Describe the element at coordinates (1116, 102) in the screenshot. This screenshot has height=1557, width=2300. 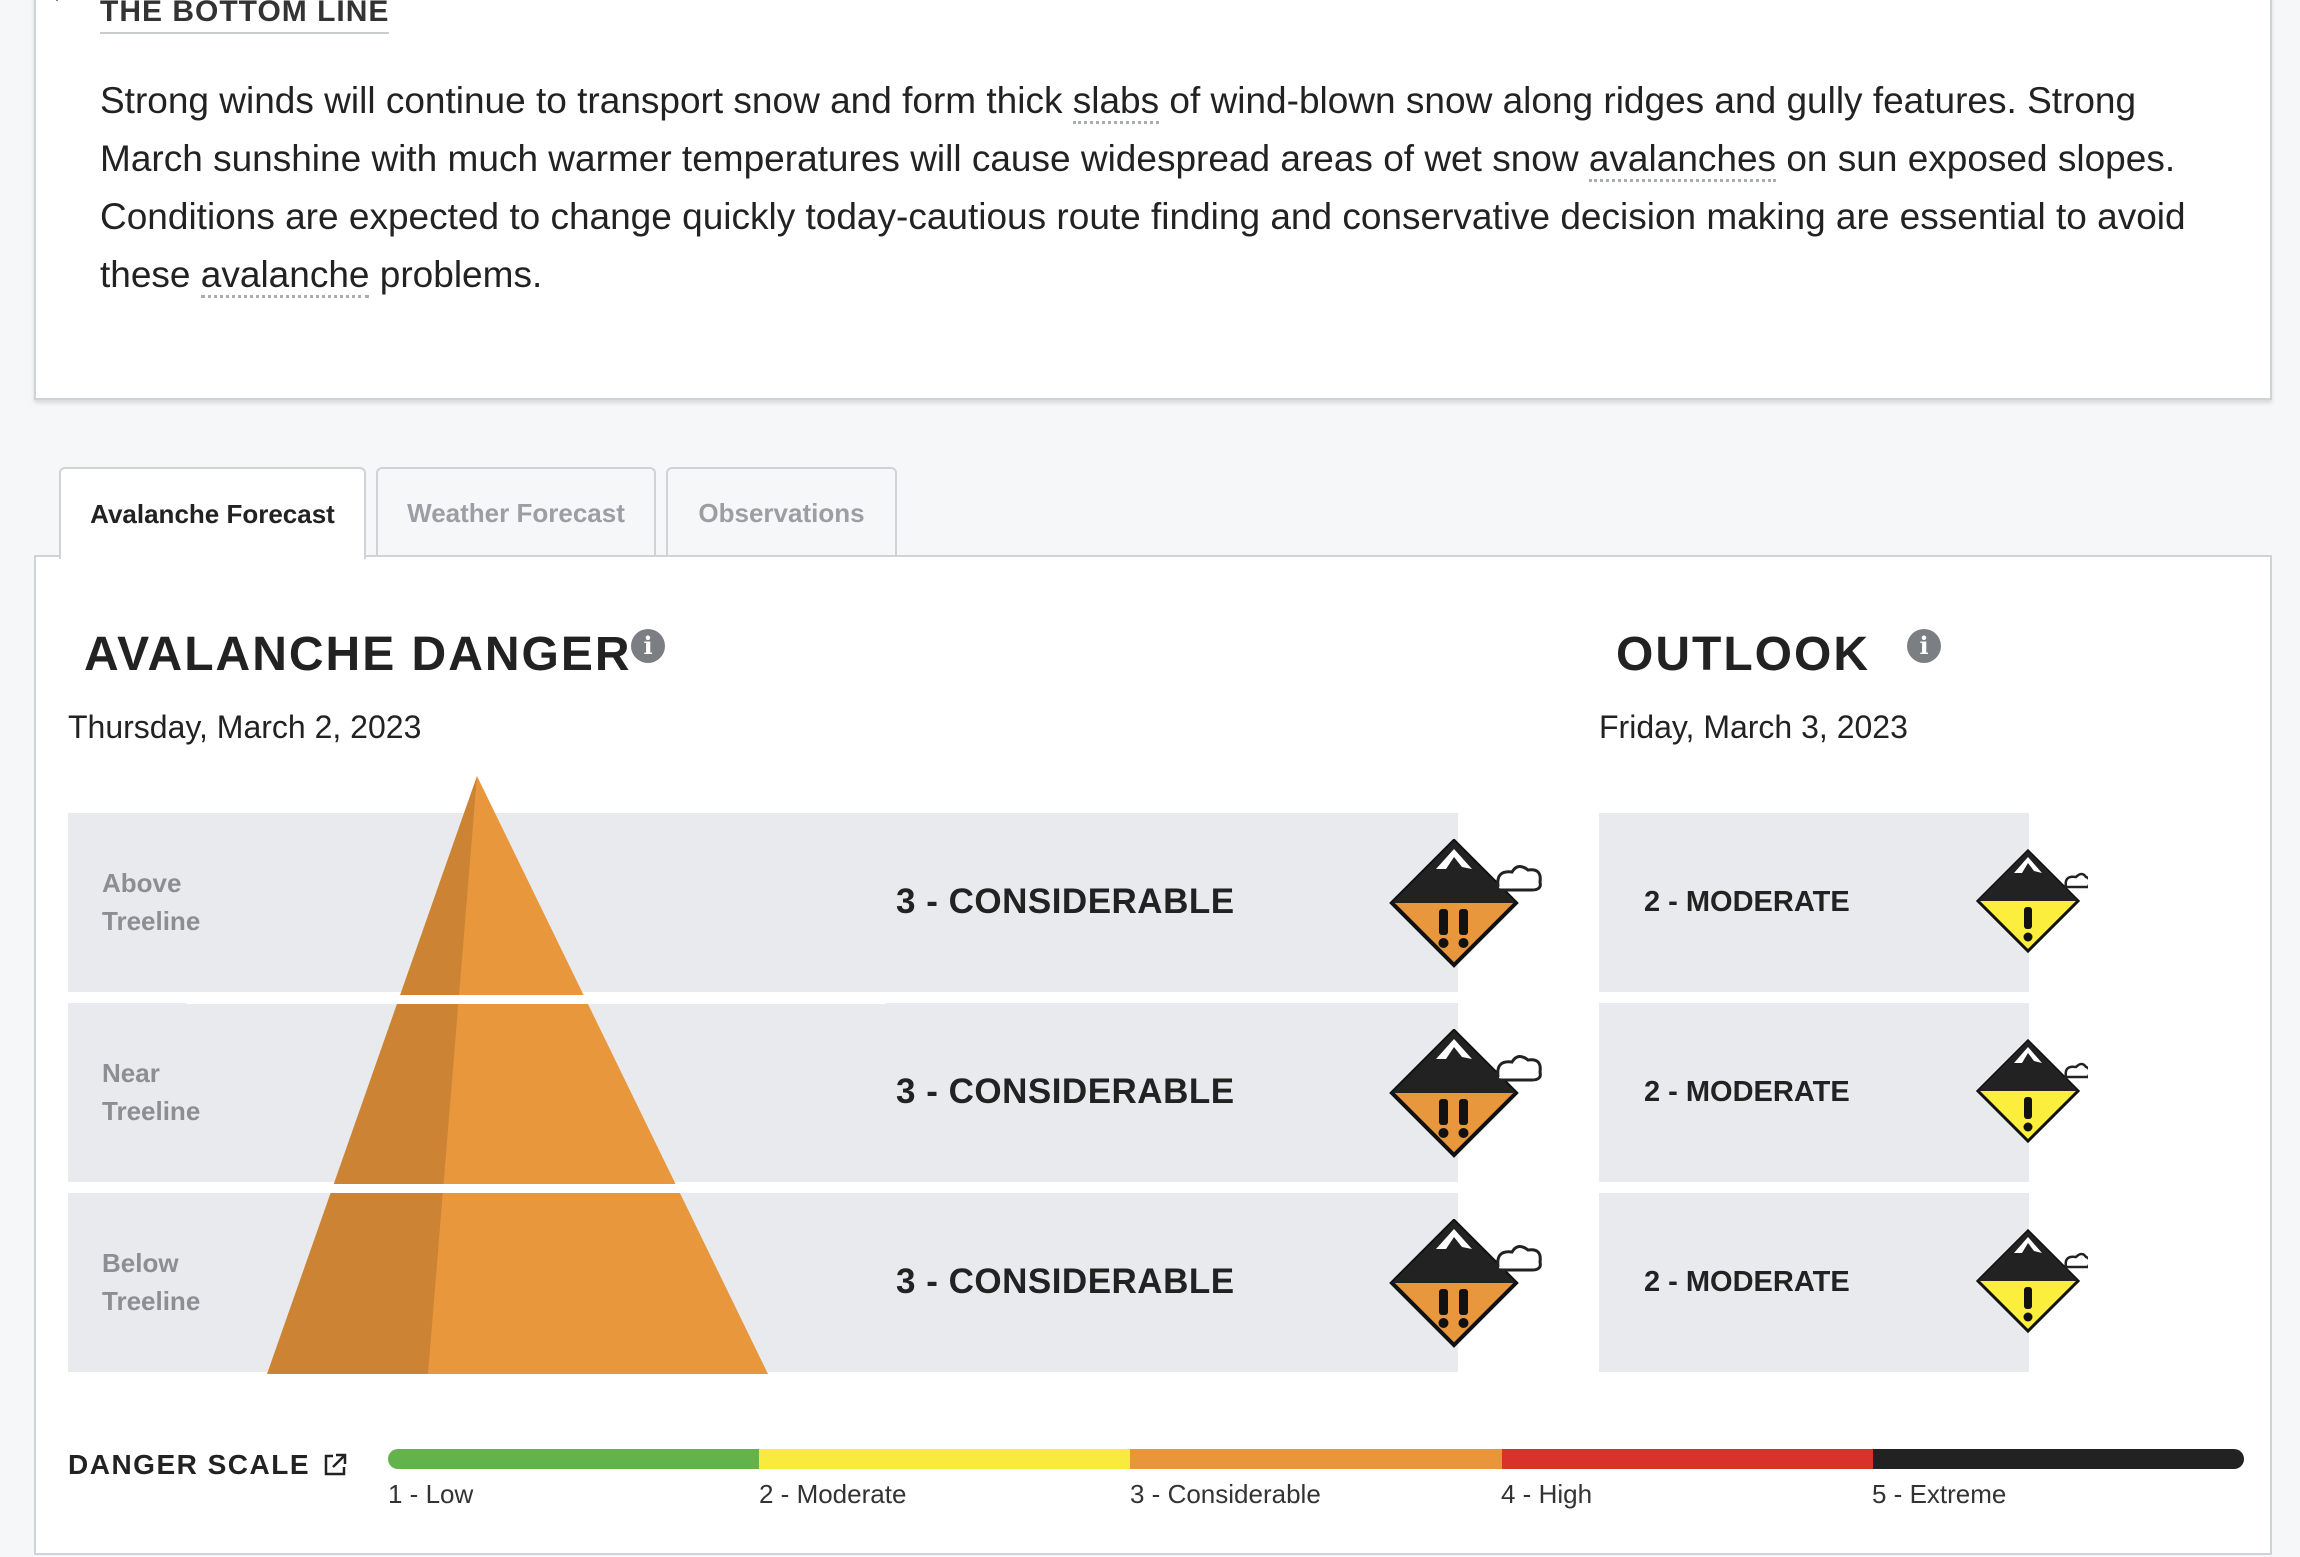
I see `glossary-link-slabs: slabs` at that location.